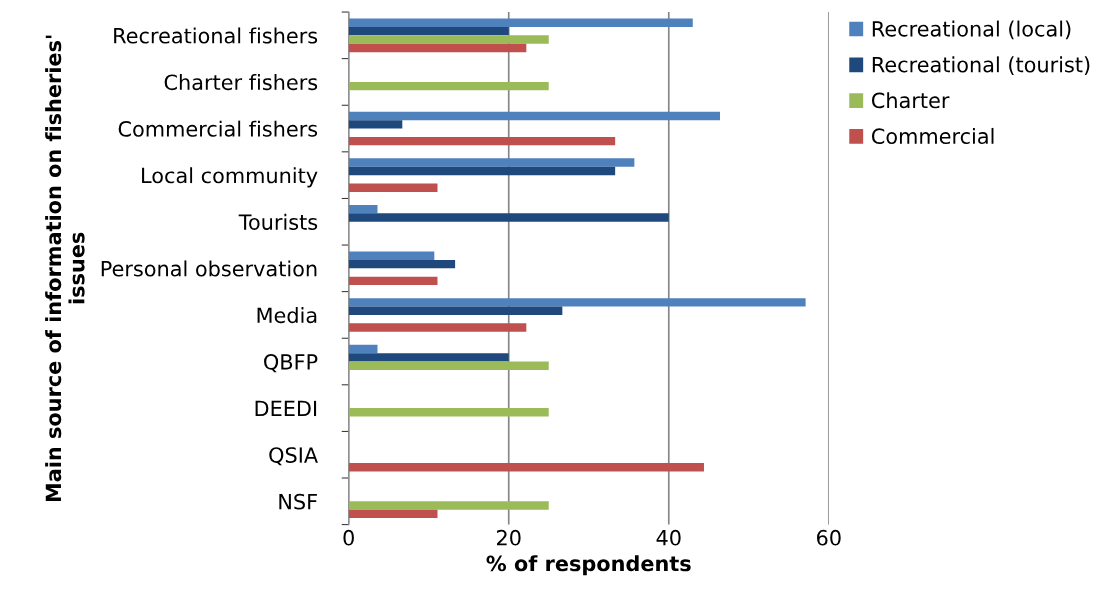  What do you see at coordinates (981, 65) in the screenshot?
I see `legend-label: Recreational (tourist)` at bounding box center [981, 65].